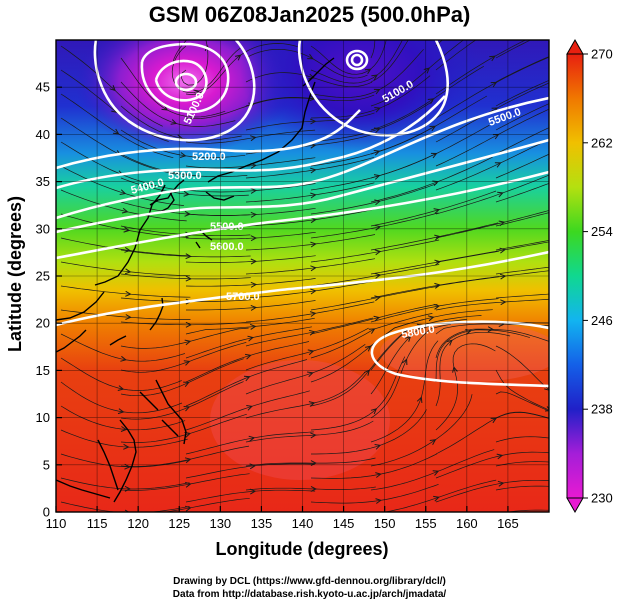 This screenshot has width=619, height=605. Describe the element at coordinates (227, 247) in the screenshot. I see `contour-label: 5600.0` at that location.